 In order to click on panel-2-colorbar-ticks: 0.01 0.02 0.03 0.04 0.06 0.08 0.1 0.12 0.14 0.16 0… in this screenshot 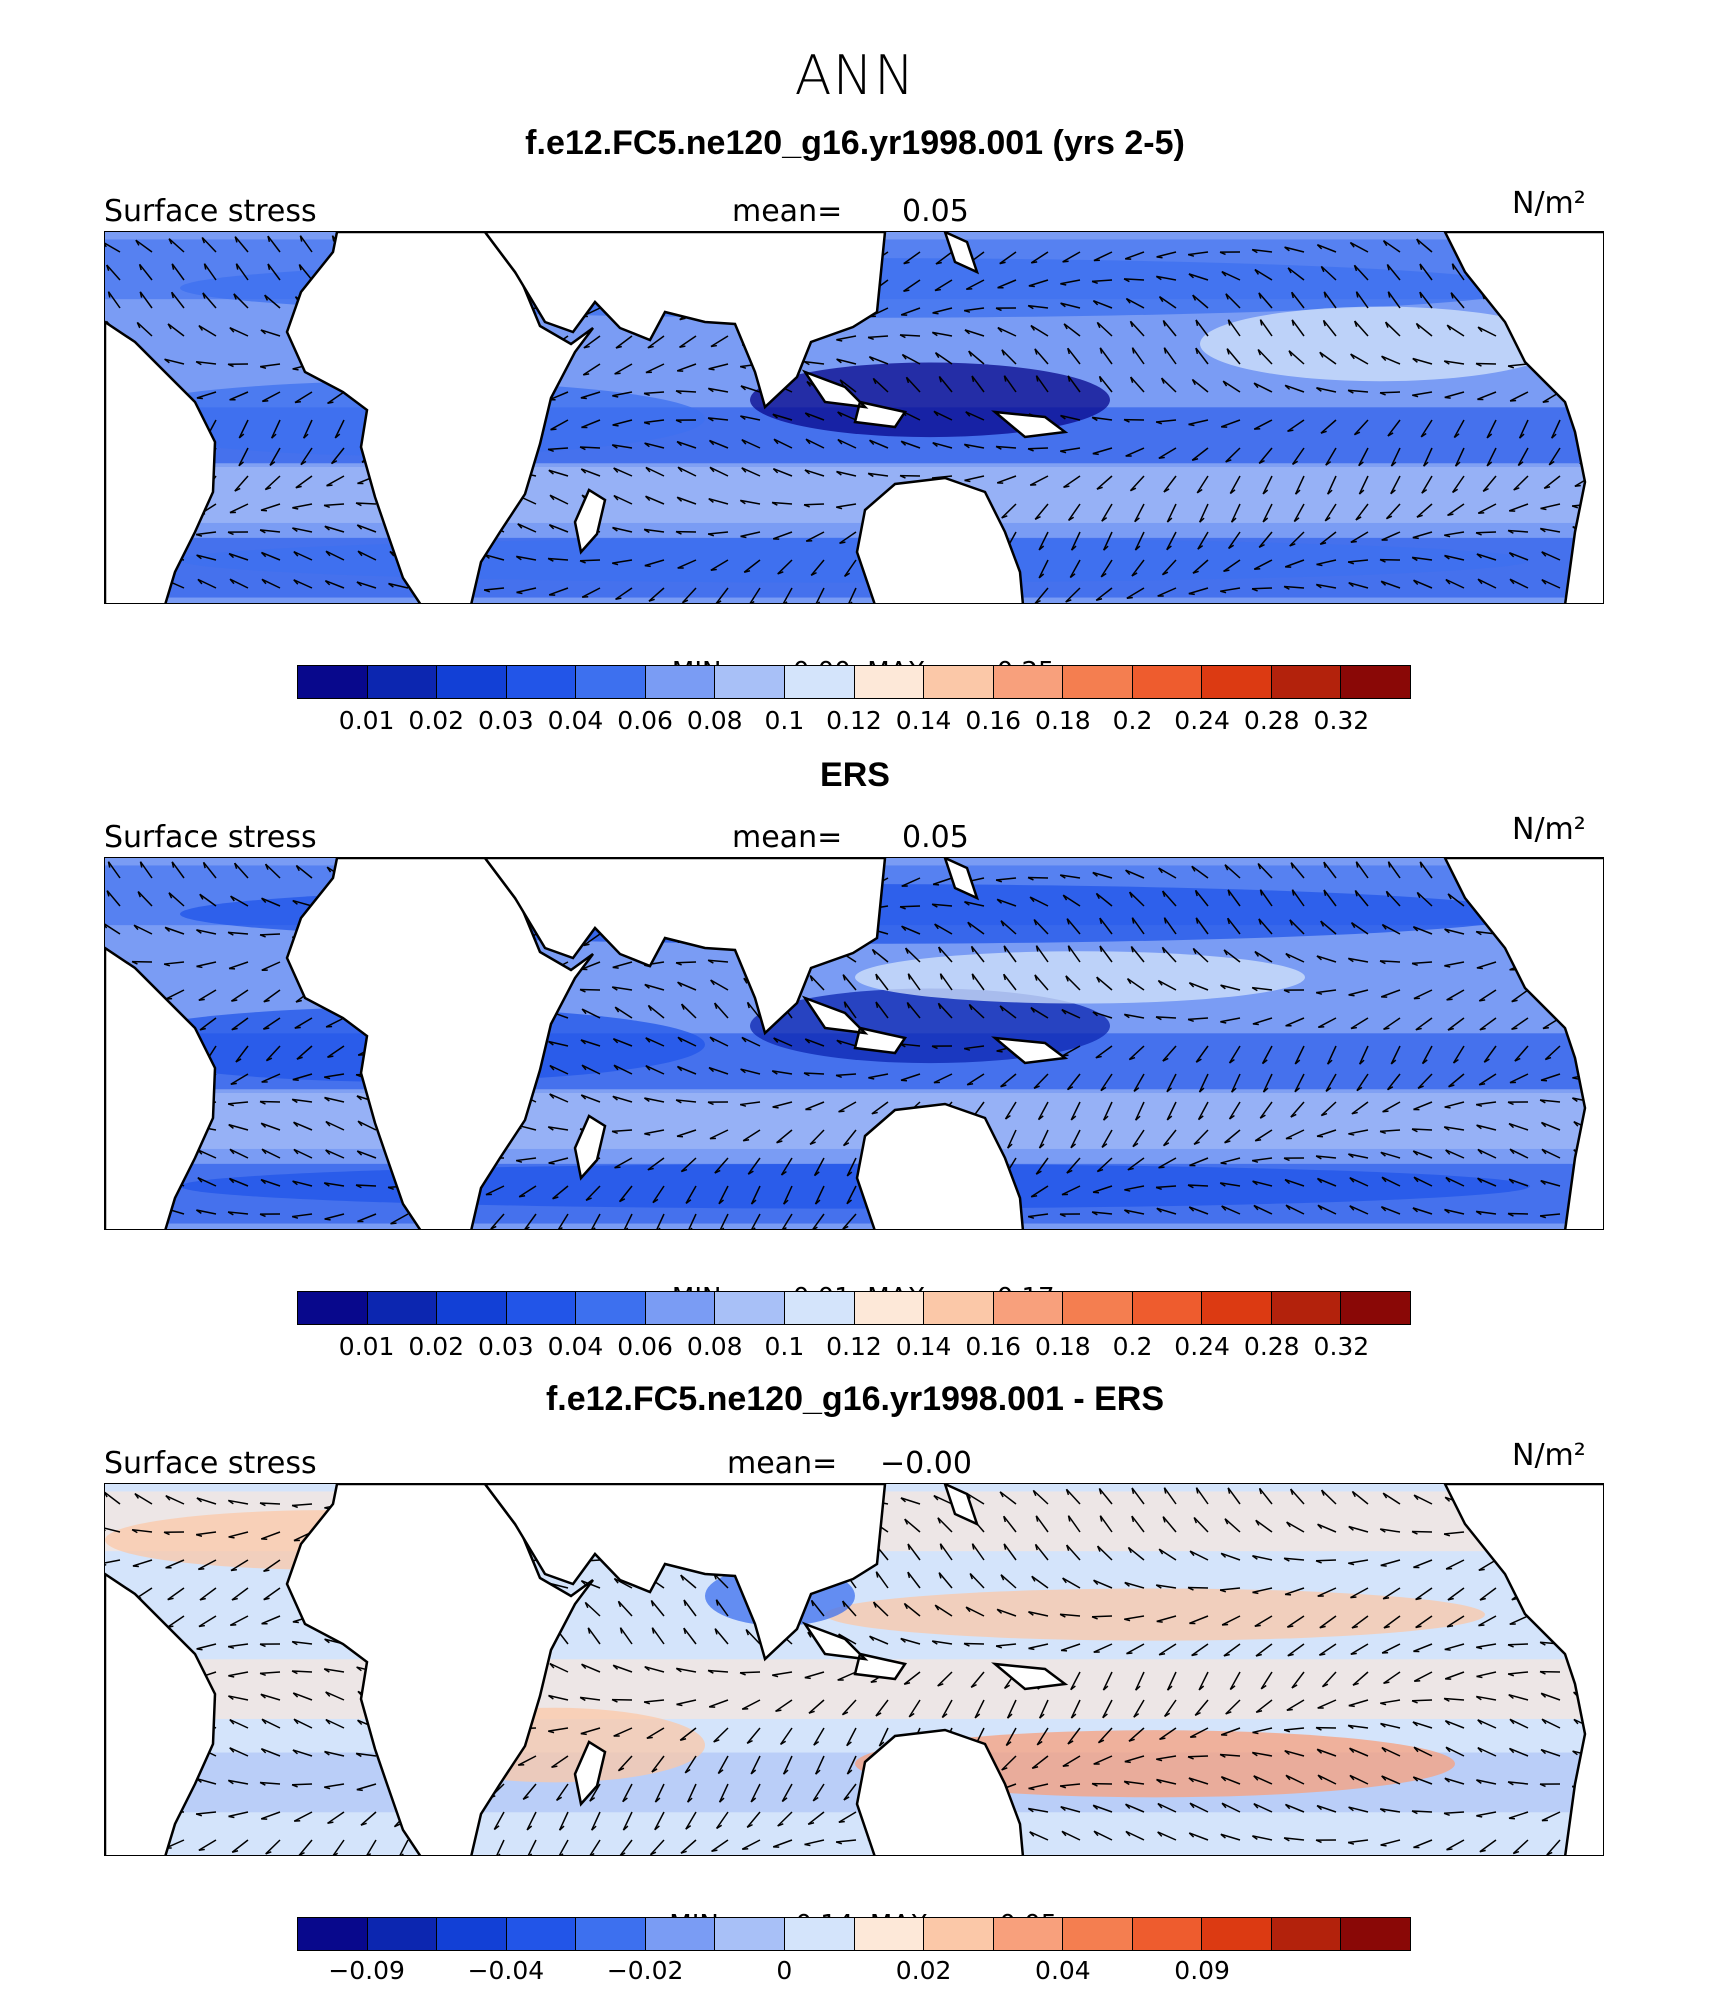, I will do `click(854, 1347)`.